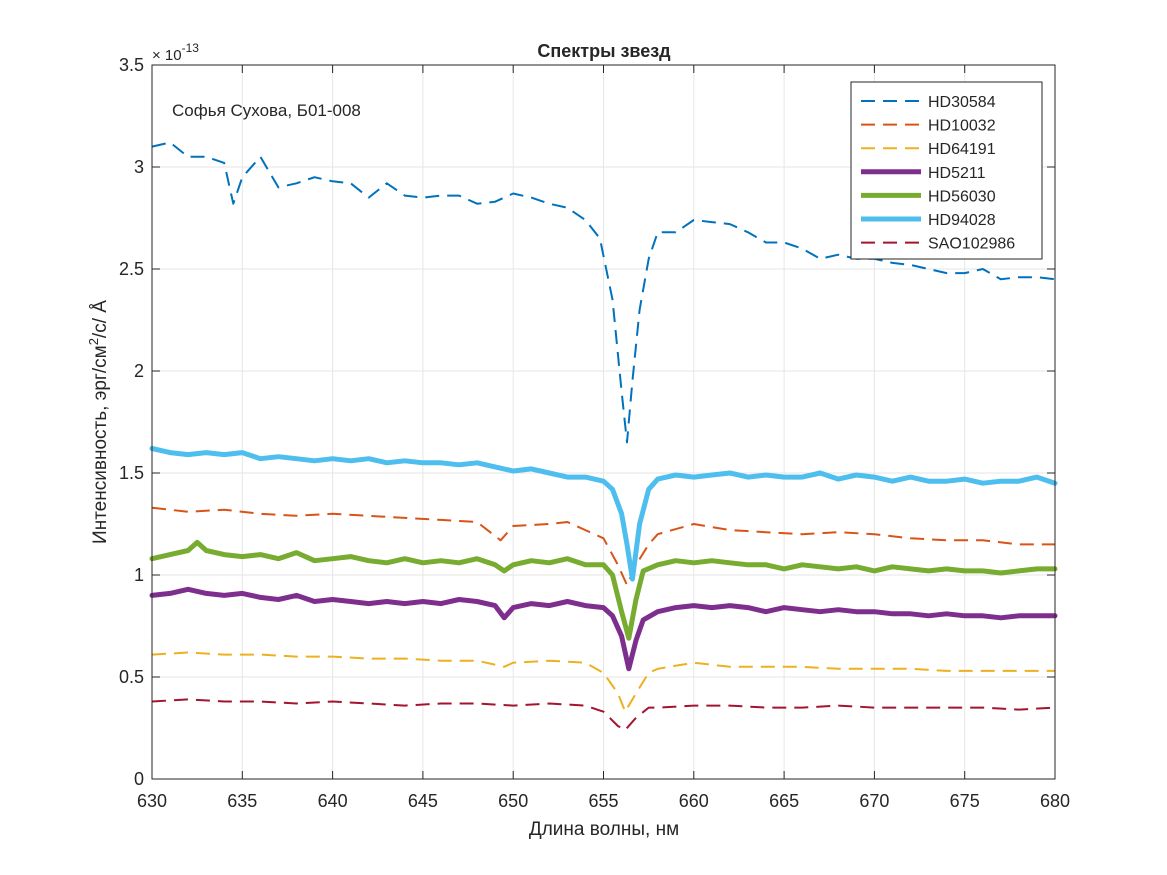  I want to click on y-axis-label: Интенсивность, эрг/см2/с/ Å, so click(98, 422).